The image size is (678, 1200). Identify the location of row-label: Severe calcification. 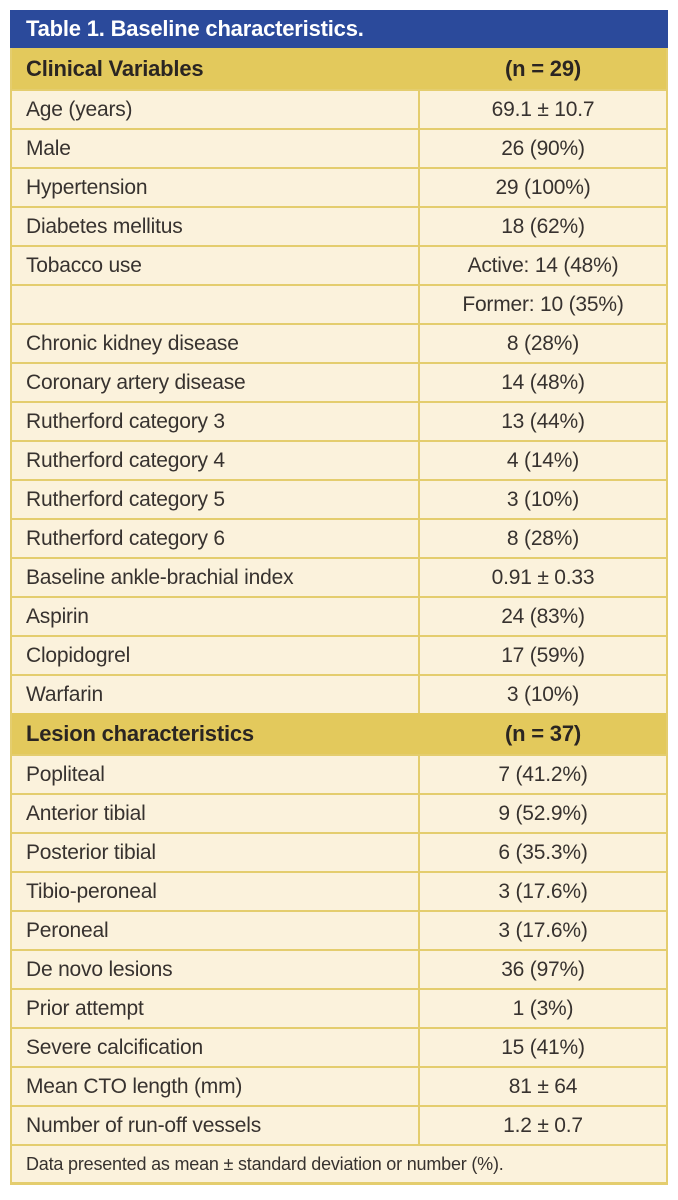
(216, 1047).